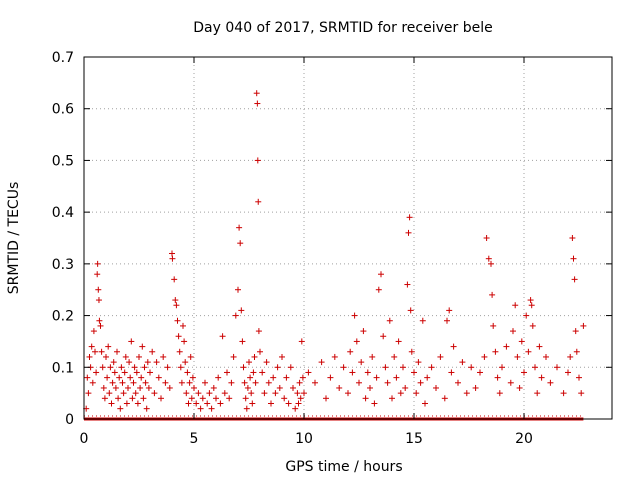  Describe the element at coordinates (63, 213) in the screenshot. I see `y-tick-label: 0.4` at that location.